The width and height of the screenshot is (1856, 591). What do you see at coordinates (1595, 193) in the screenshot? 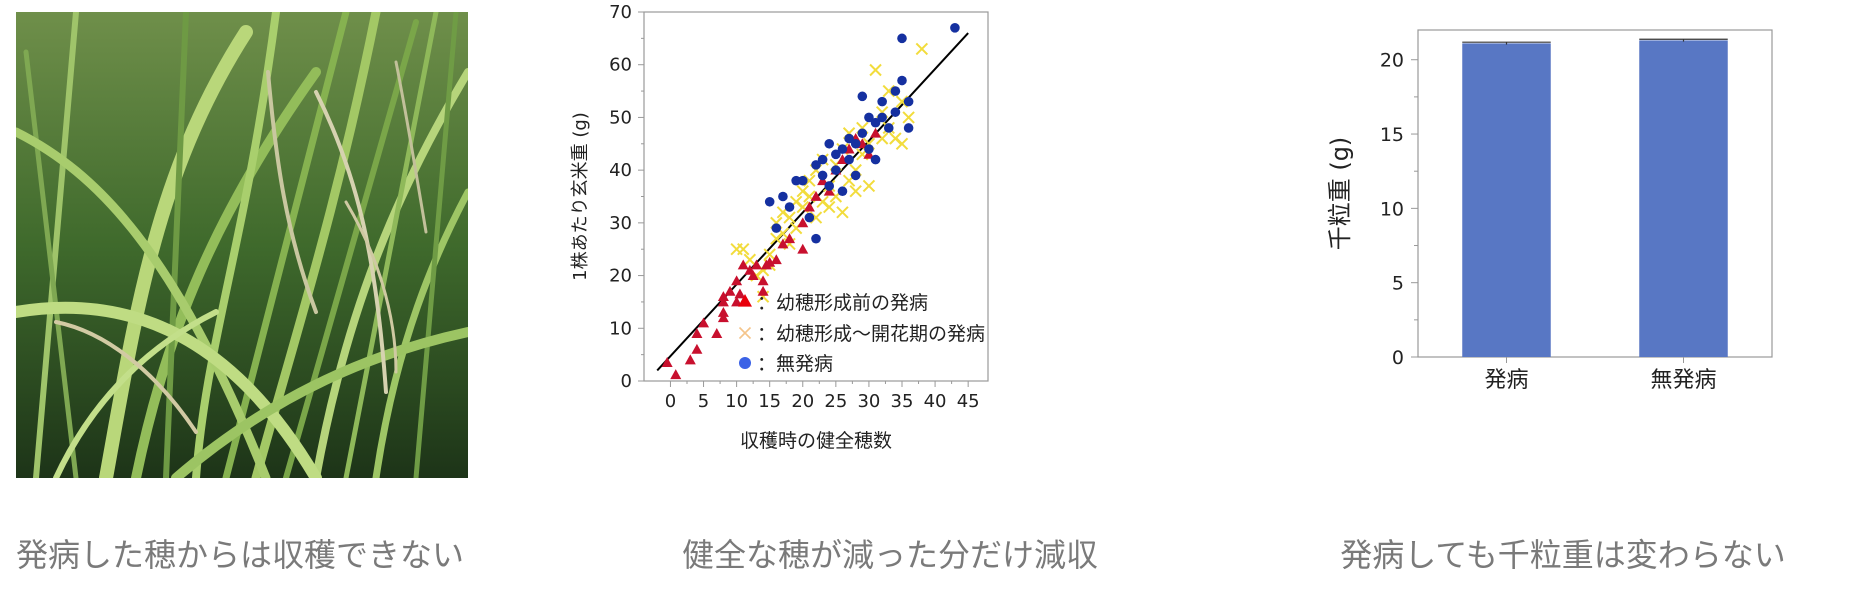
I see `bar-plot-frame` at bounding box center [1595, 193].